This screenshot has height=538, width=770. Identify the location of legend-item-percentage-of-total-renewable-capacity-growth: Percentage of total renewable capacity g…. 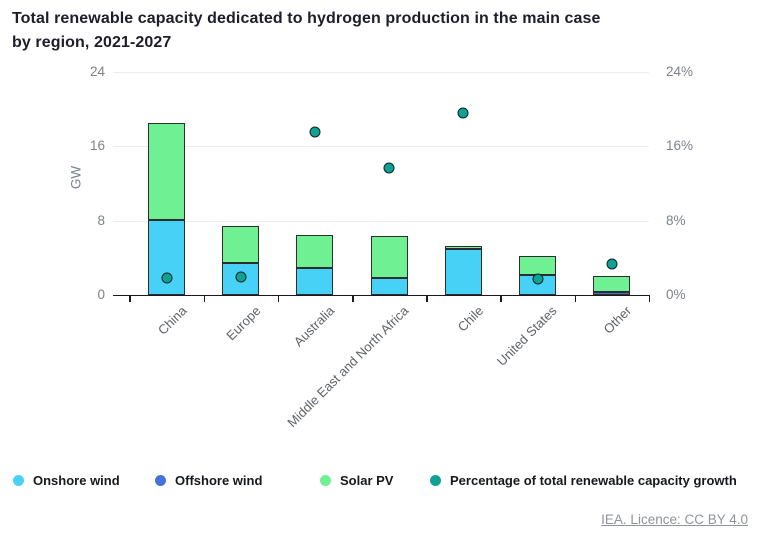
(583, 480).